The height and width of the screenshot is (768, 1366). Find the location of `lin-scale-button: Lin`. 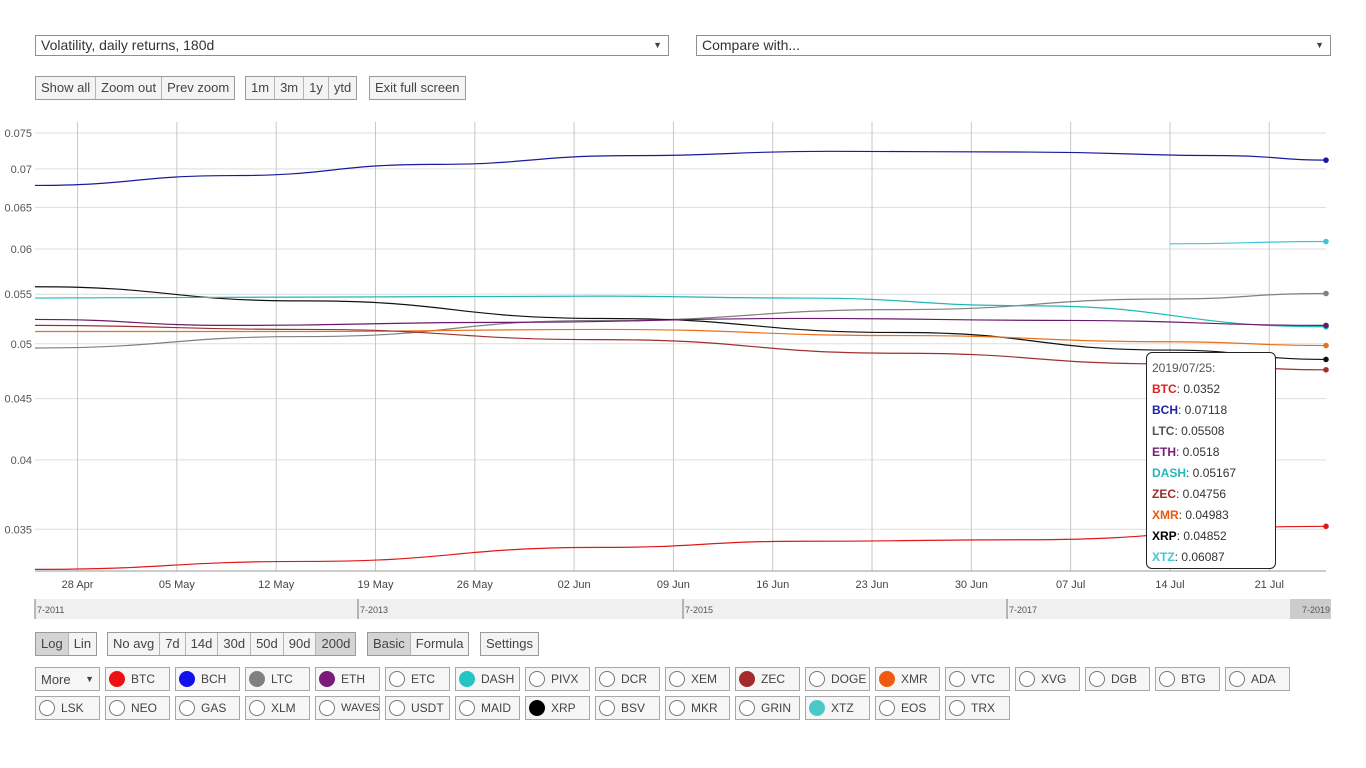

lin-scale-button: Lin is located at coordinates (82, 644).